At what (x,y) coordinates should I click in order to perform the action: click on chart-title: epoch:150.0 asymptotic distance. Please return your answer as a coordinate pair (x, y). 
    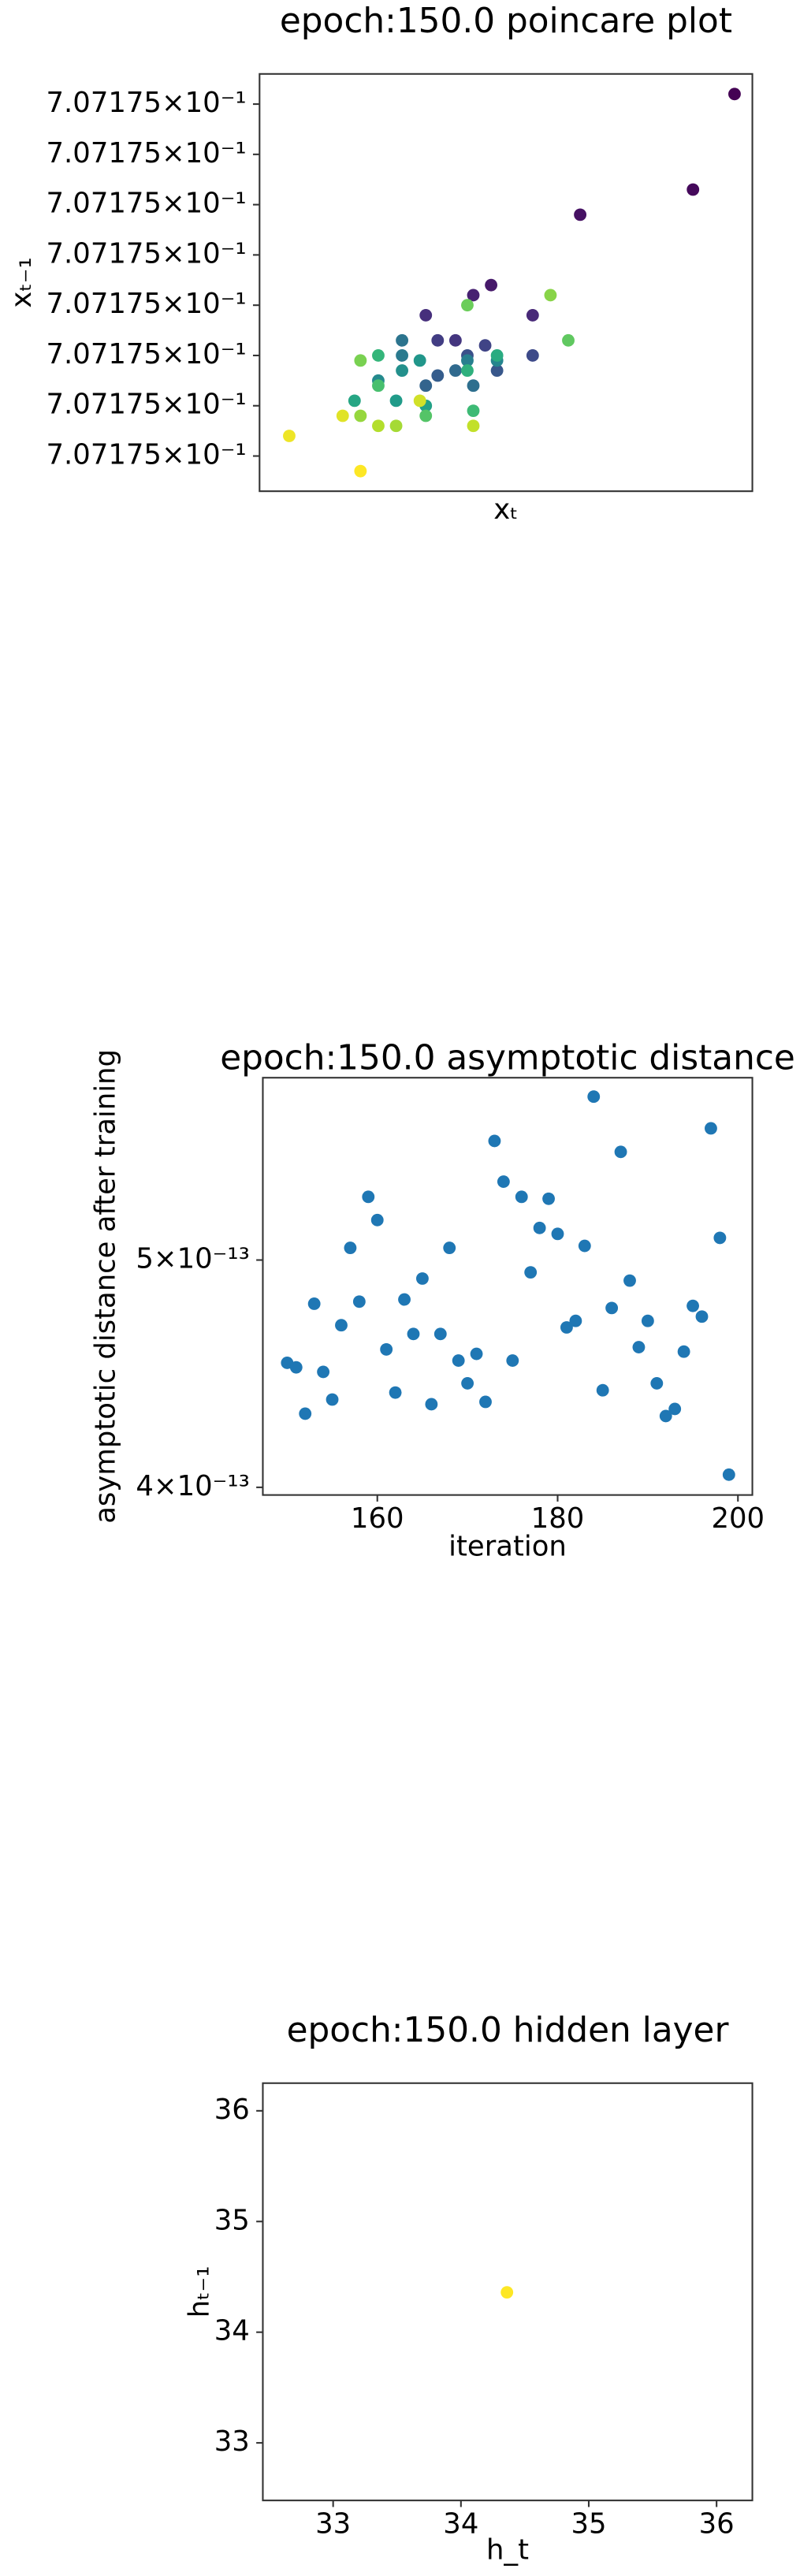
    Looking at the image, I should click on (507, 1057).